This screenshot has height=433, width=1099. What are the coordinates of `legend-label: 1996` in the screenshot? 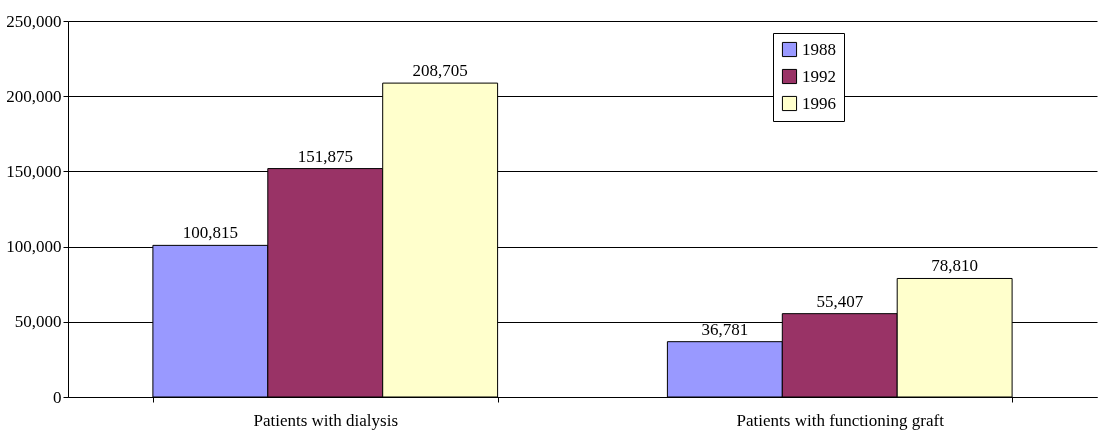 It's located at (819, 103).